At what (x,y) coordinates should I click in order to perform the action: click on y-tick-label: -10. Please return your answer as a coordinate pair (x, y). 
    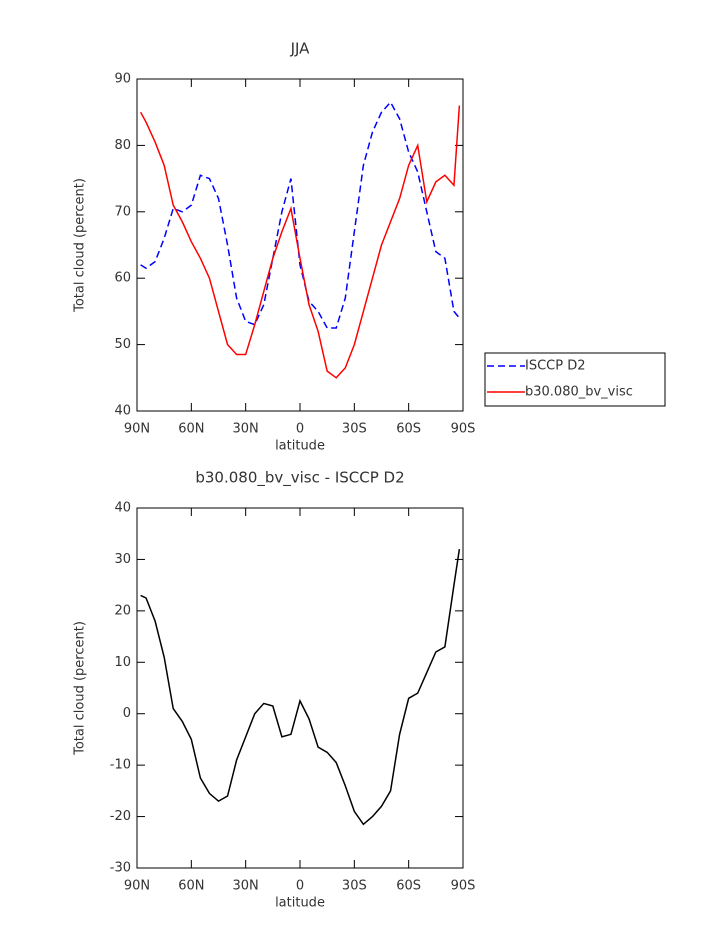
    Looking at the image, I should click on (120, 765).